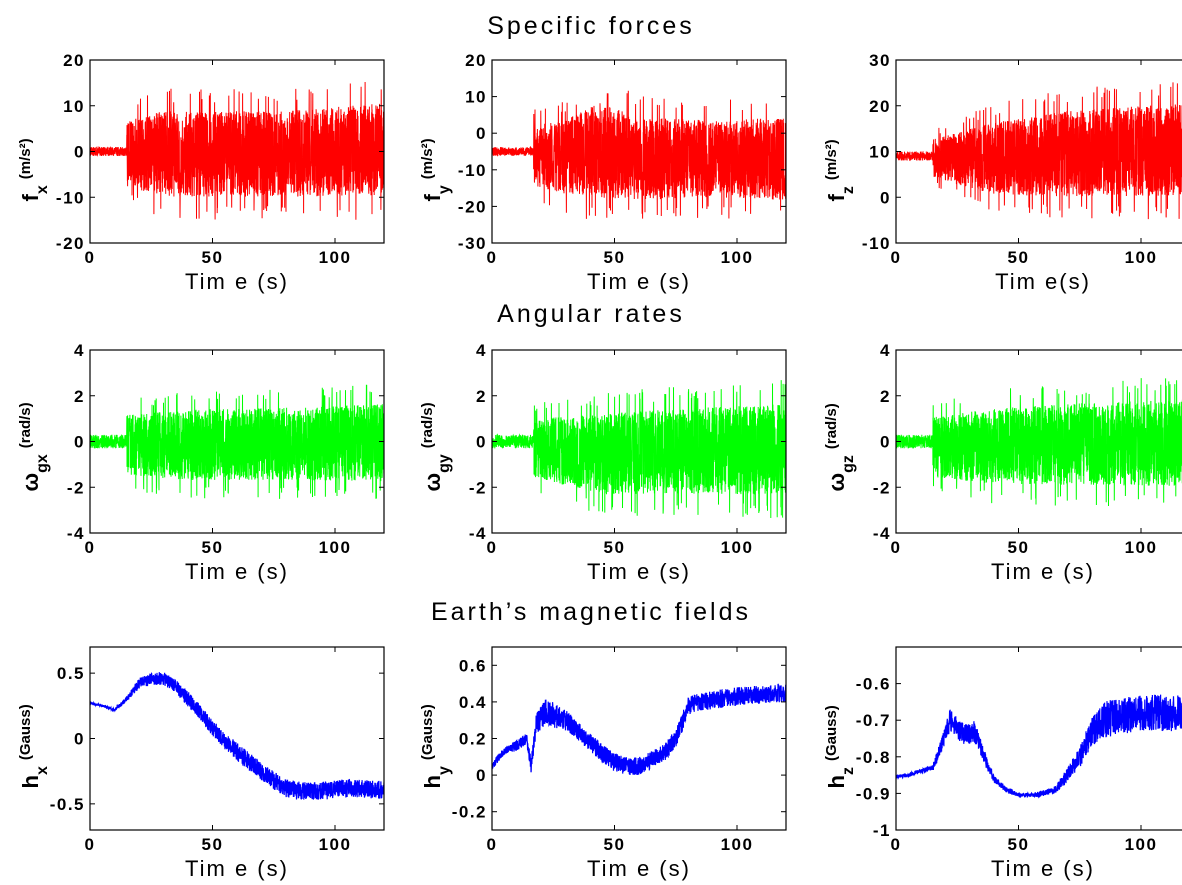 Image resolution: width=1182 pixels, height=885 pixels. What do you see at coordinates (1043, 281) in the screenshot?
I see `x-axis-label: Tim e(s)` at bounding box center [1043, 281].